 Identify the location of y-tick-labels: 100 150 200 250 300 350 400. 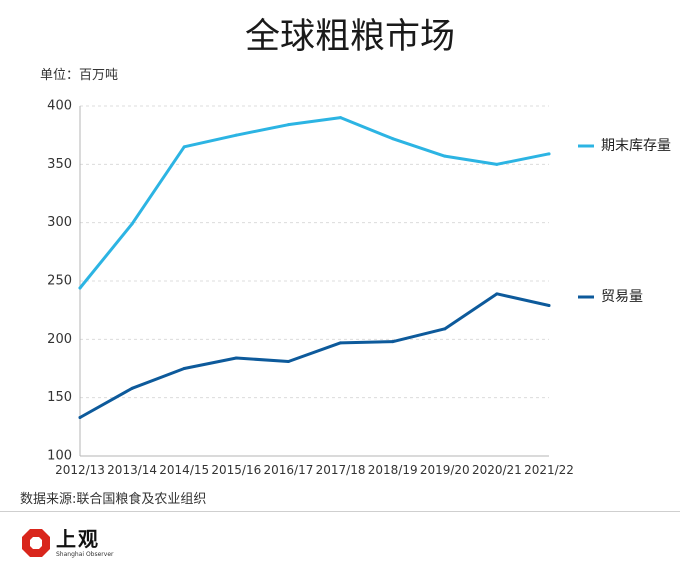
(59, 281).